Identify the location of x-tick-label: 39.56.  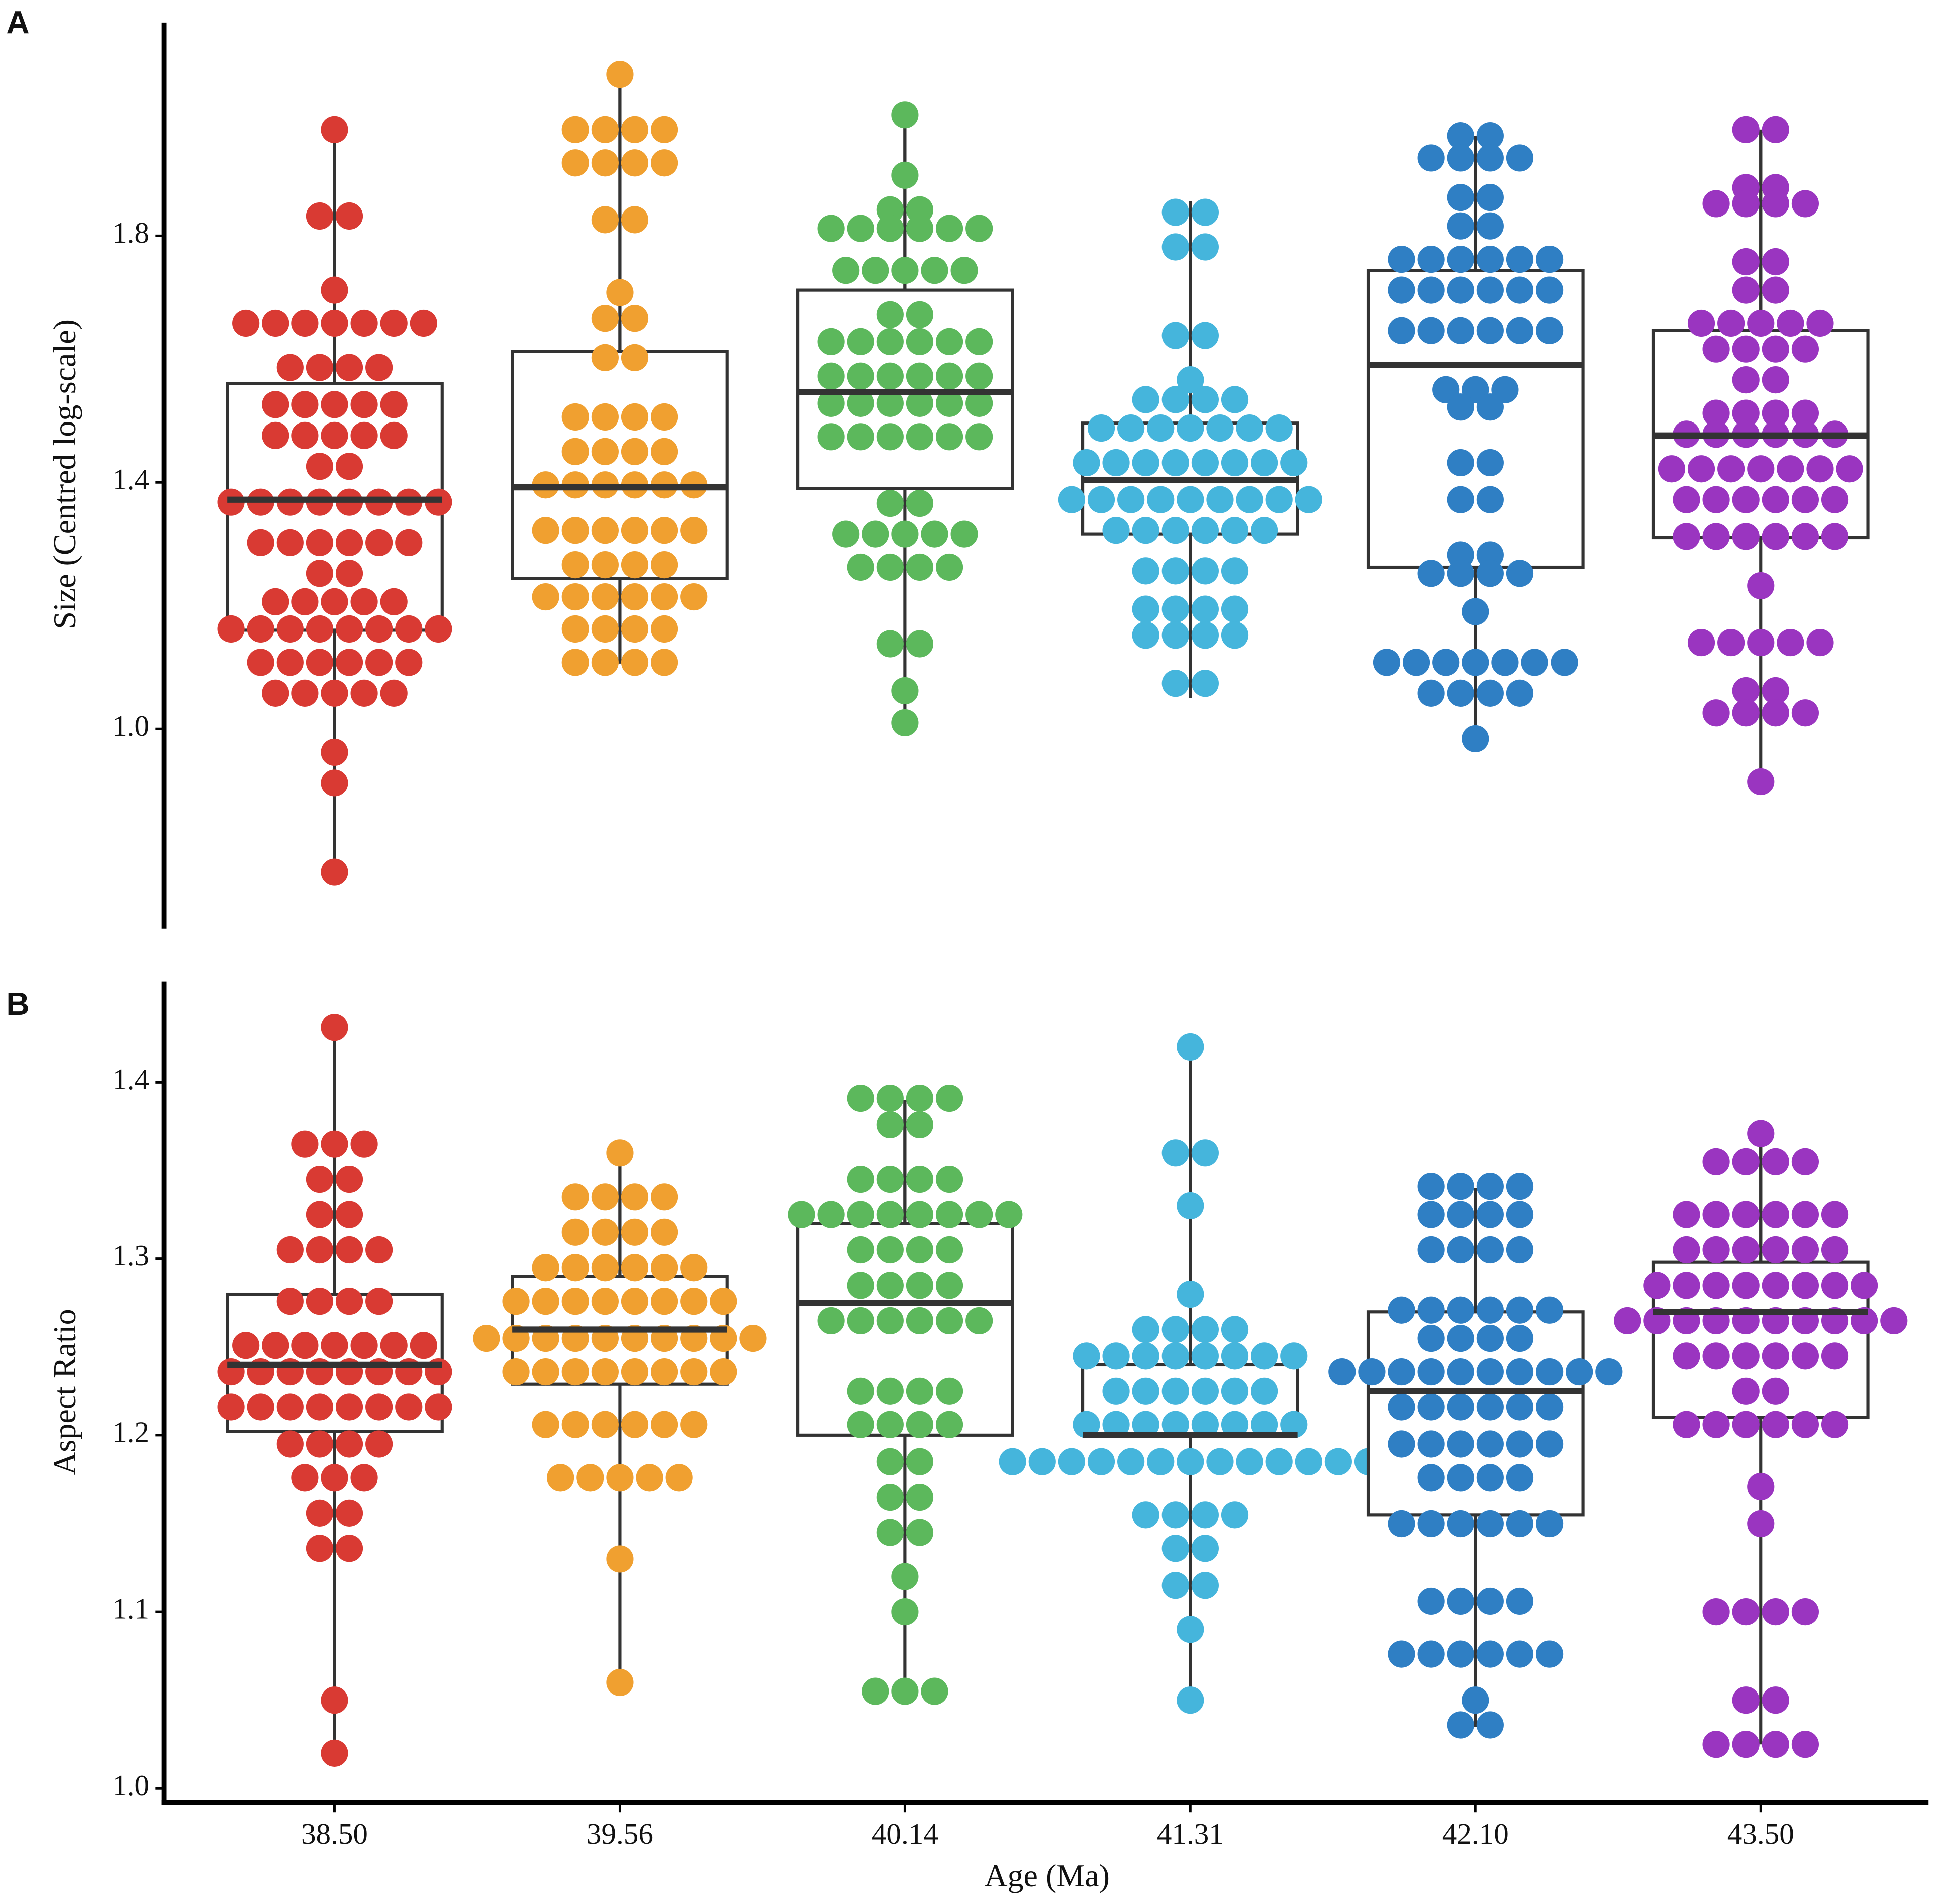
(620, 1834).